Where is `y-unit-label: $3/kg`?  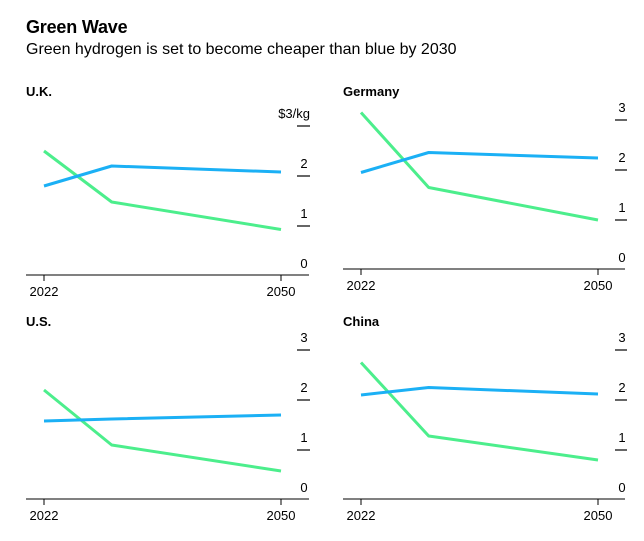 y-unit-label: $3/kg is located at coordinates (294, 113).